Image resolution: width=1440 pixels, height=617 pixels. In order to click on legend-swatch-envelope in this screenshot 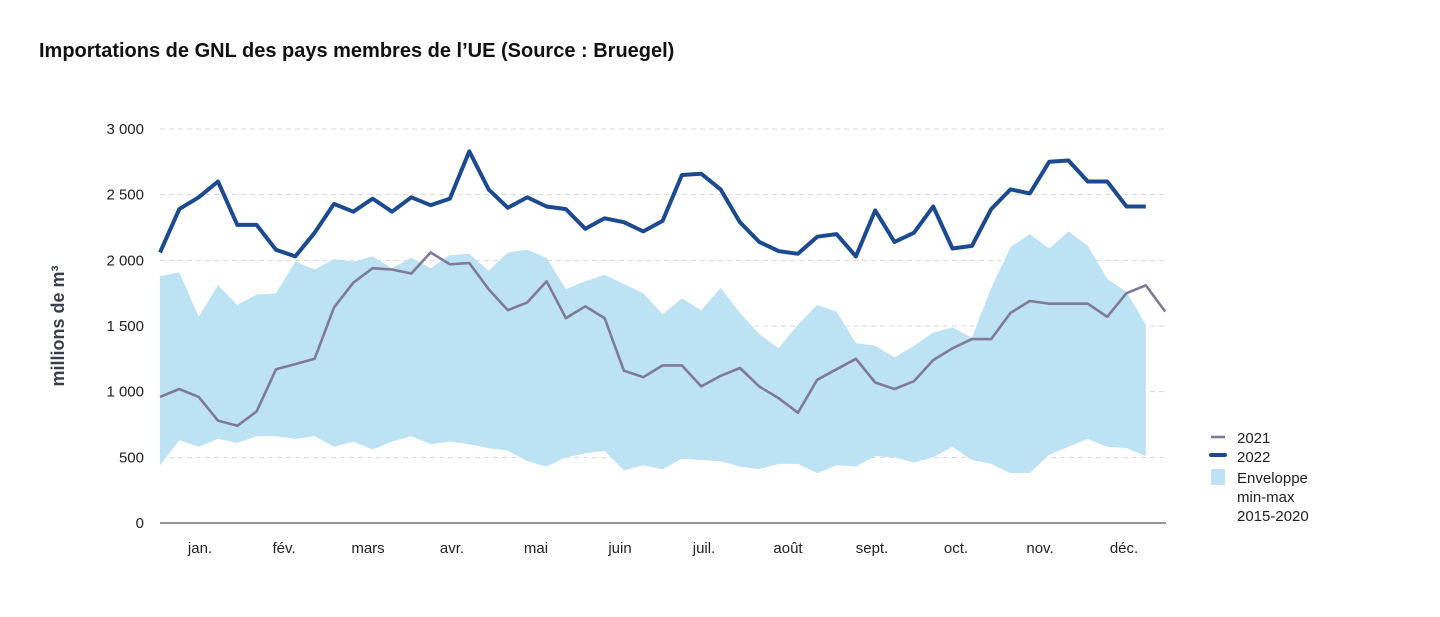, I will do `click(1218, 477)`.